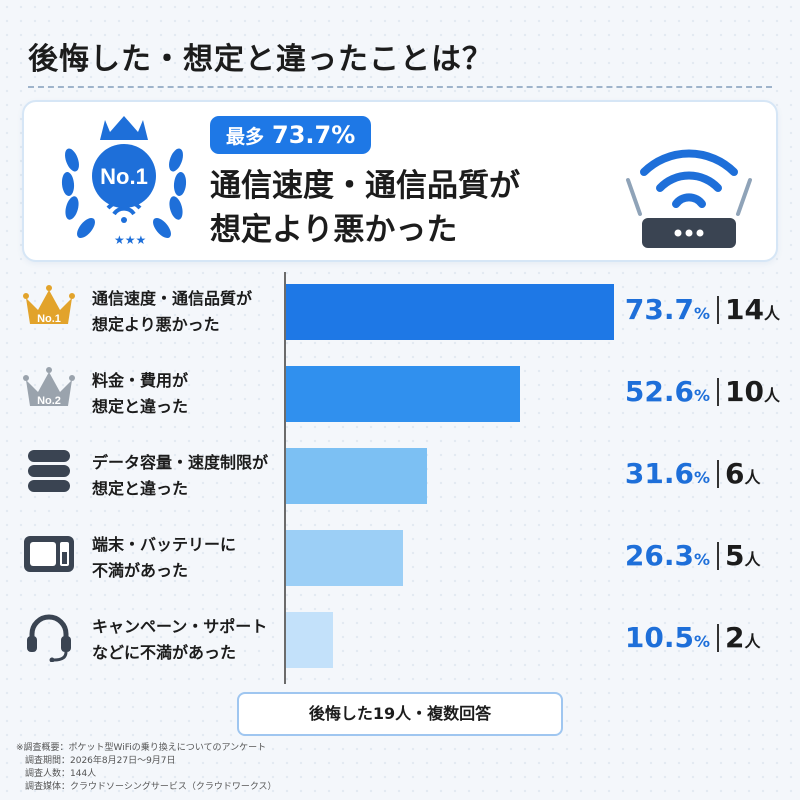  I want to click on bar-label-3: データ容量・速度制限が 想定と違った, so click(180, 475).